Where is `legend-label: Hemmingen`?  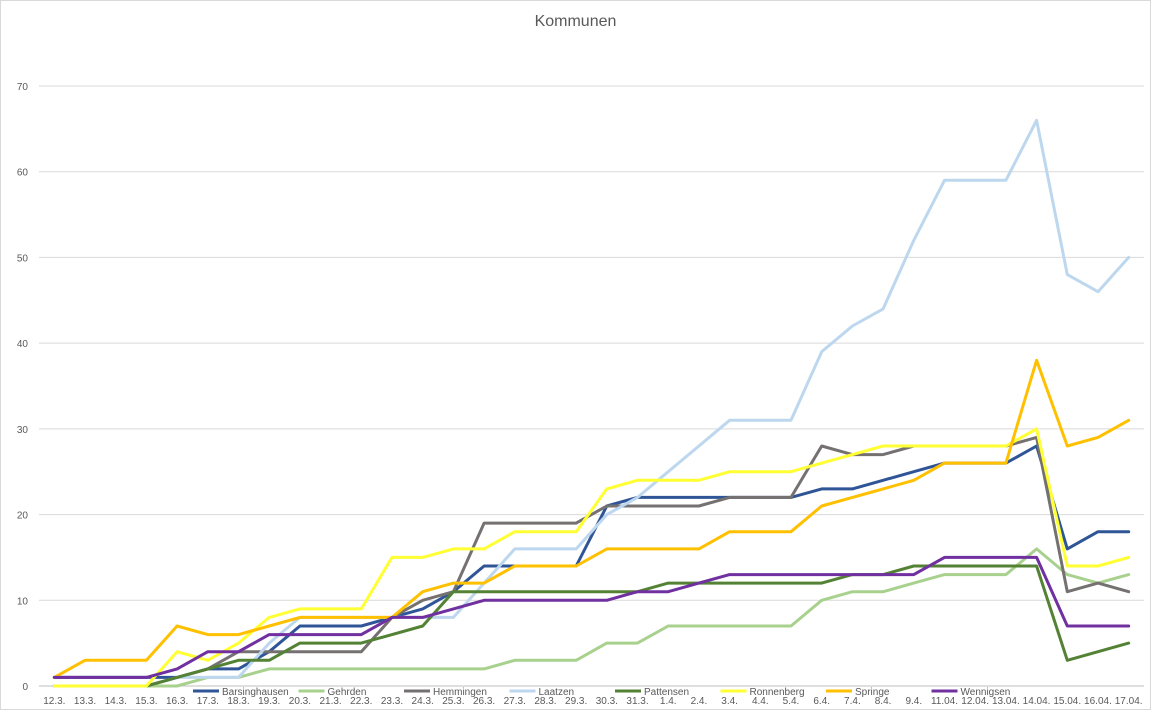
legend-label: Hemmingen is located at coordinates (460, 692).